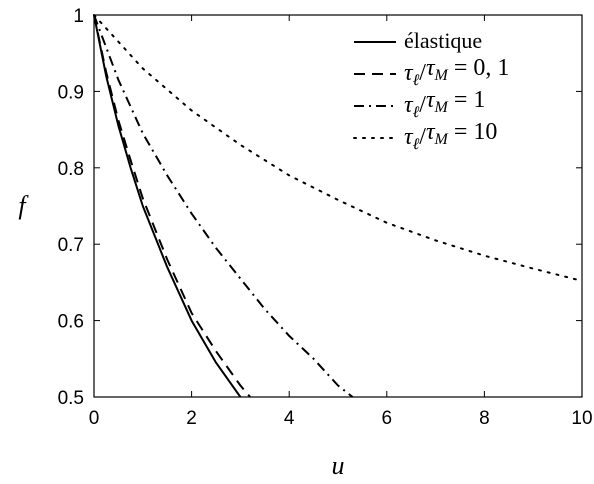 This screenshot has width=594, height=484. What do you see at coordinates (443, 40) in the screenshot?
I see `legend-label-1: élastique` at bounding box center [443, 40].